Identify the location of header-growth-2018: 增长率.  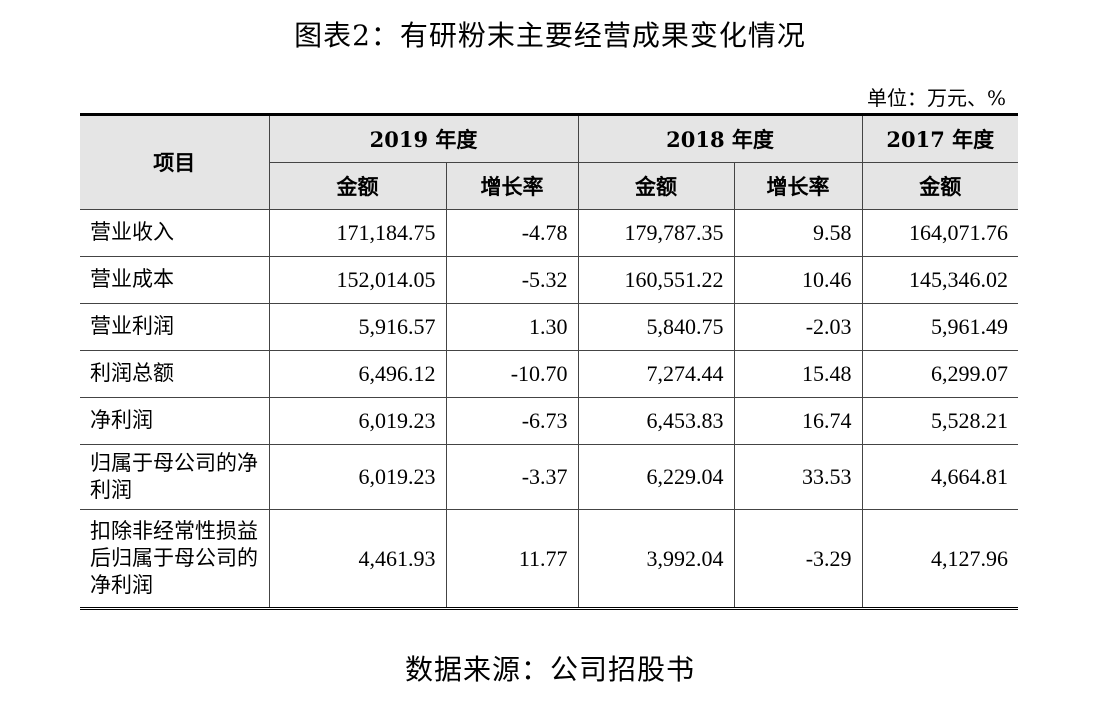
(798, 186).